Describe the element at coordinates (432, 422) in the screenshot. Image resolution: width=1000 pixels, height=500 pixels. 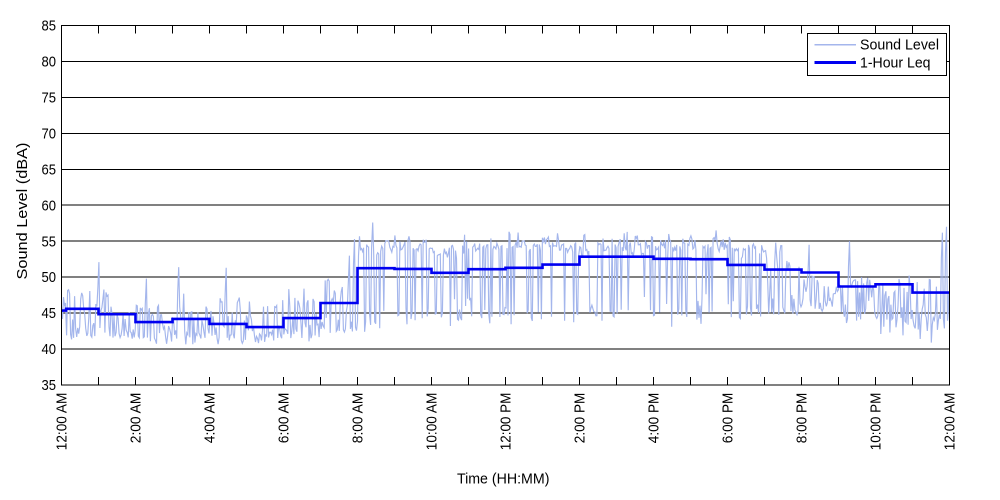
I see `svg-text: 10:00 AM` at that location.